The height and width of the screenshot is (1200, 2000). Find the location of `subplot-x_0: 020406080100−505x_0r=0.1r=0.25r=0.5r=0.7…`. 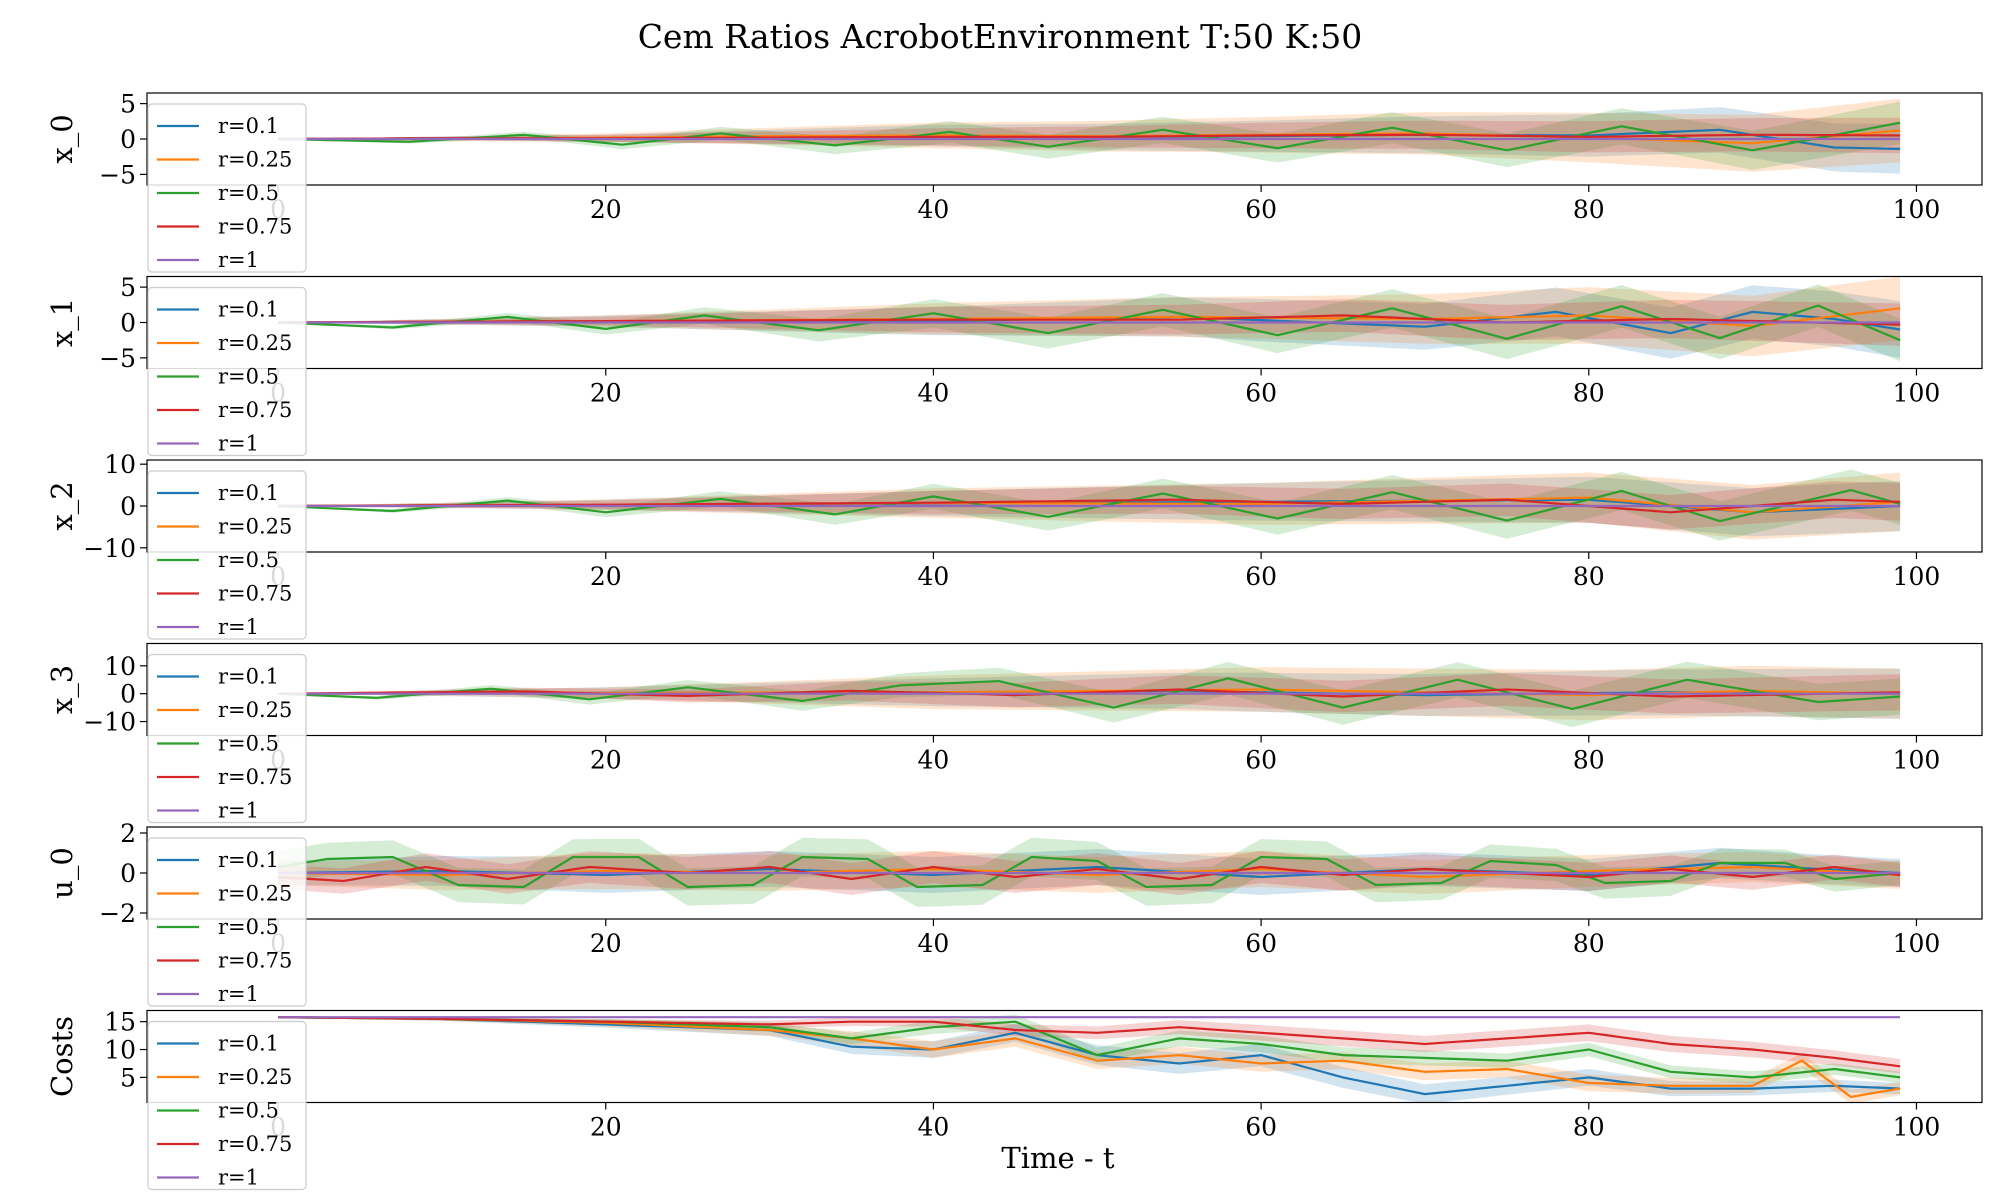

subplot-x_0: 020406080100−505x_0r=0.1r=0.25r=0.5r=0.7… is located at coordinates (1014, 181).